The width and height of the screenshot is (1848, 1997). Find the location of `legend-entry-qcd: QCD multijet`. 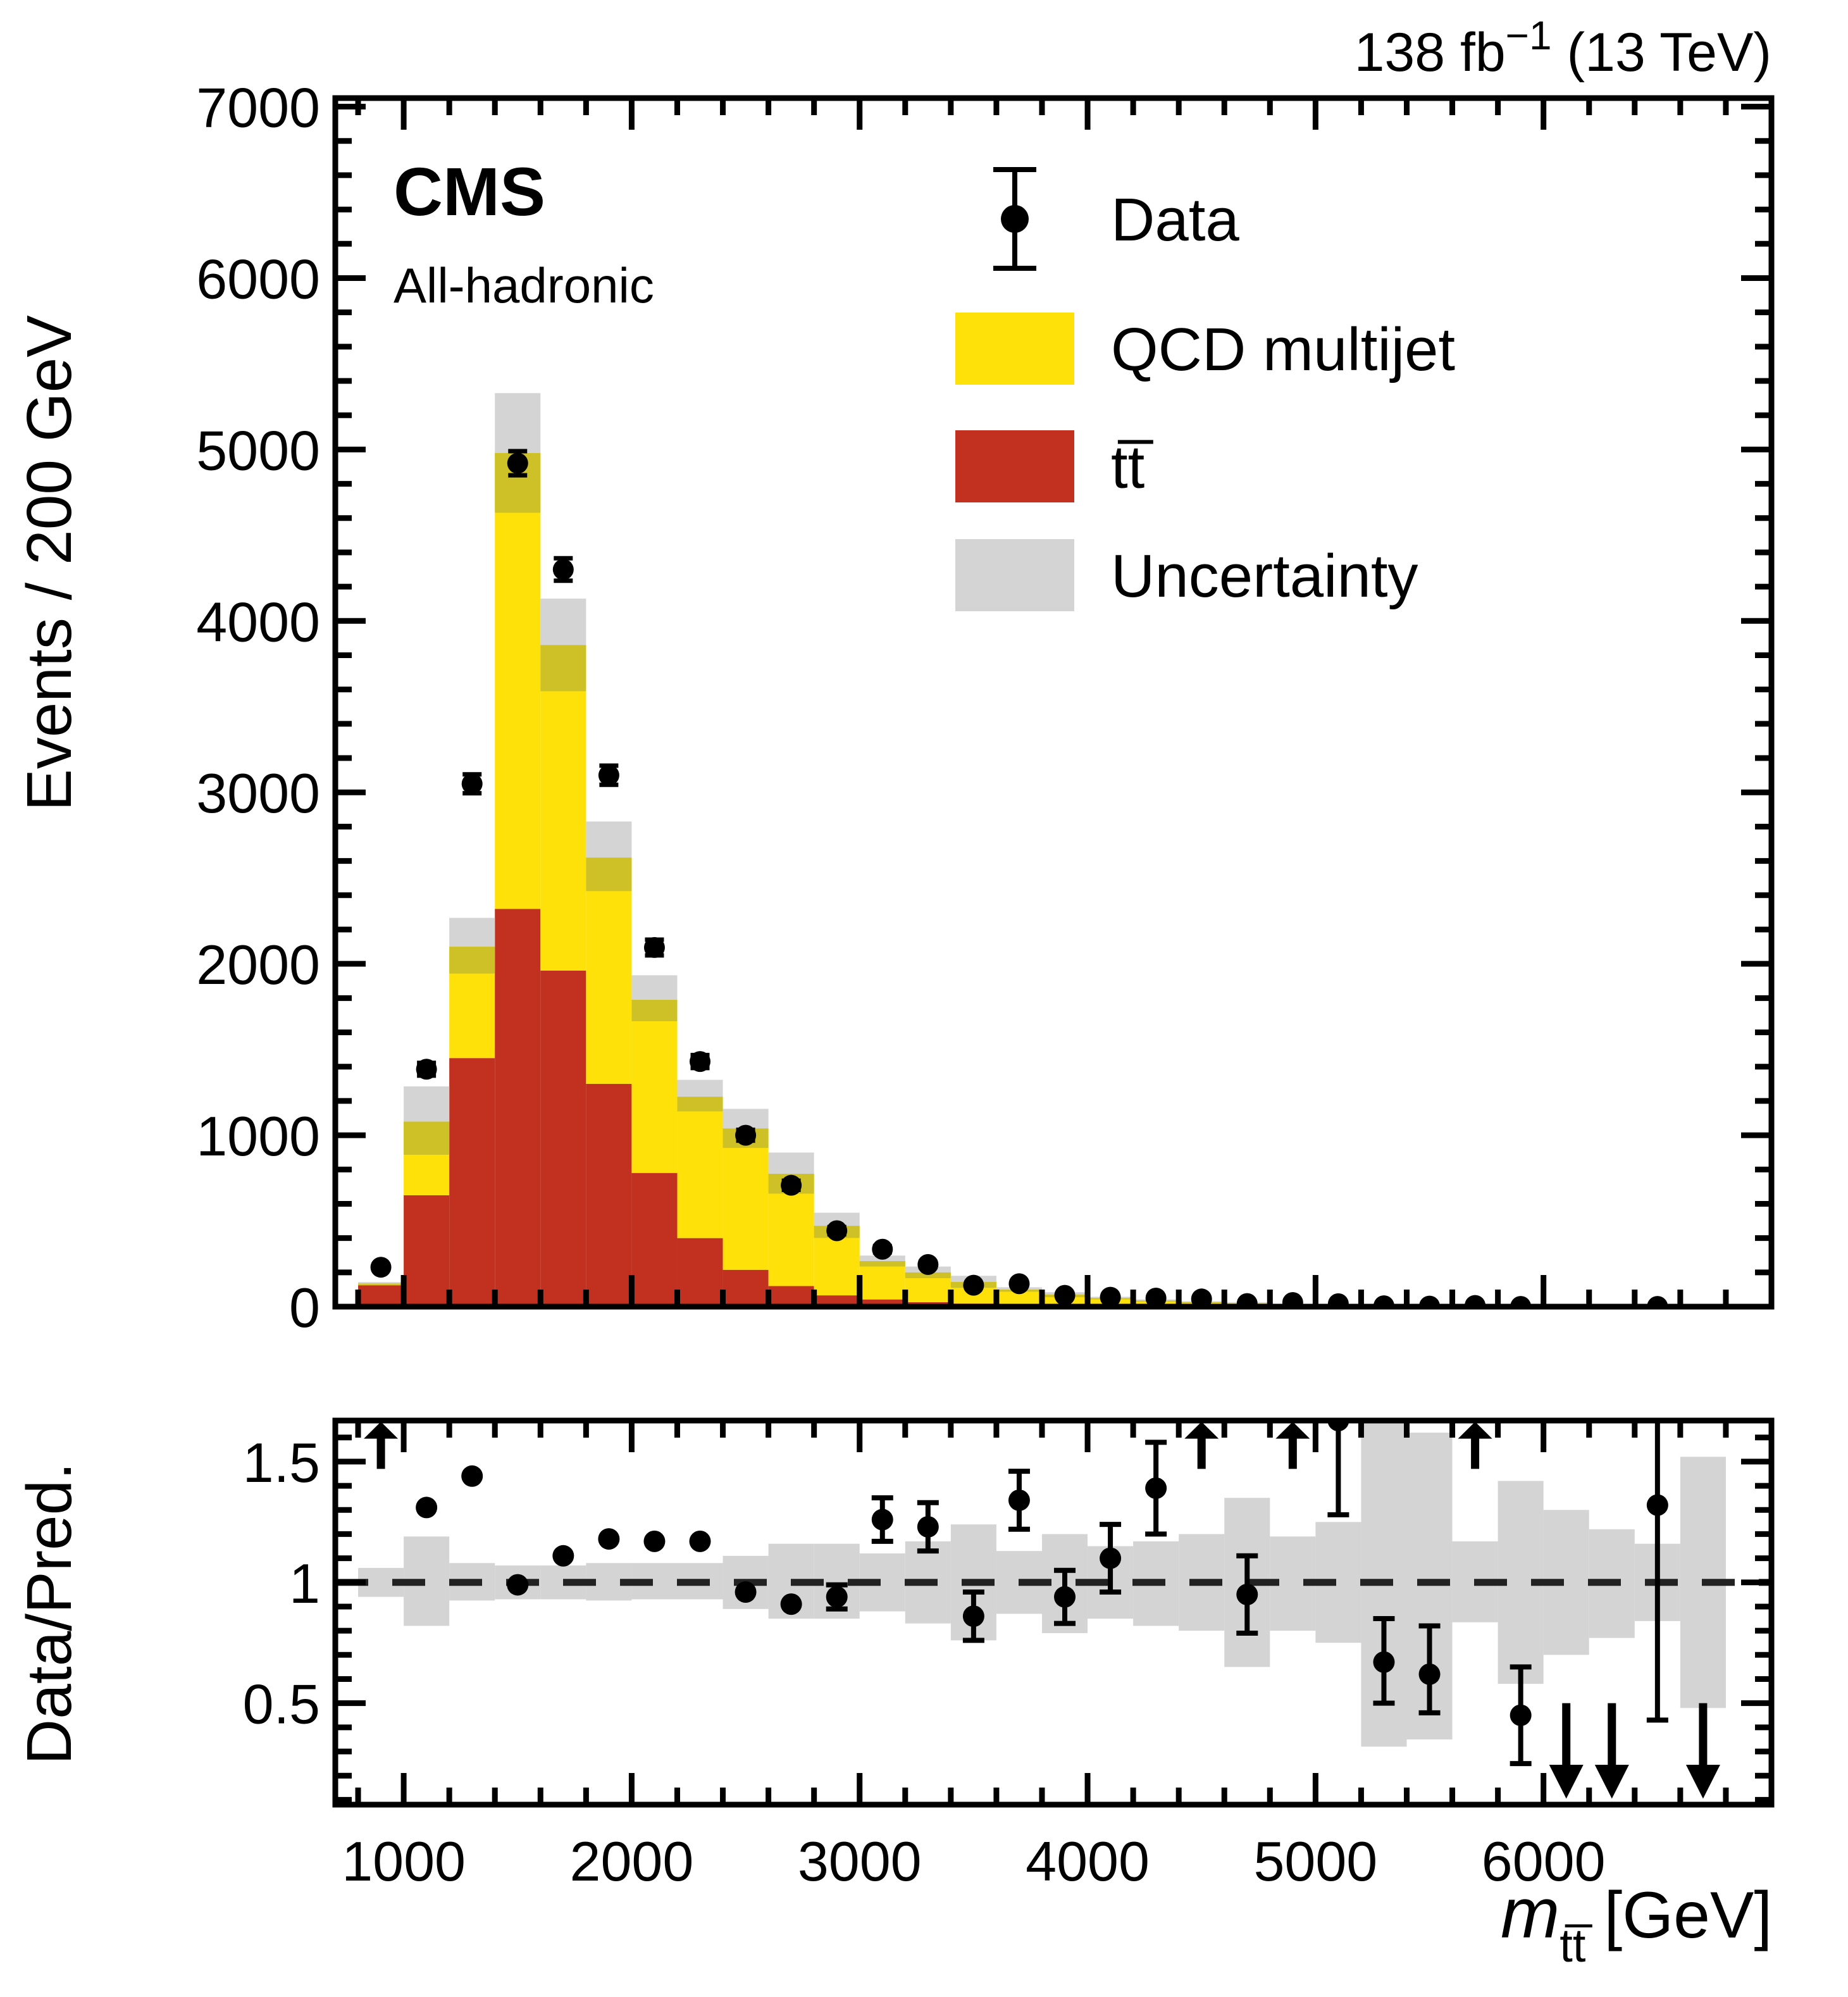

legend-entry-qcd: QCD multijet is located at coordinates (1205, 349).